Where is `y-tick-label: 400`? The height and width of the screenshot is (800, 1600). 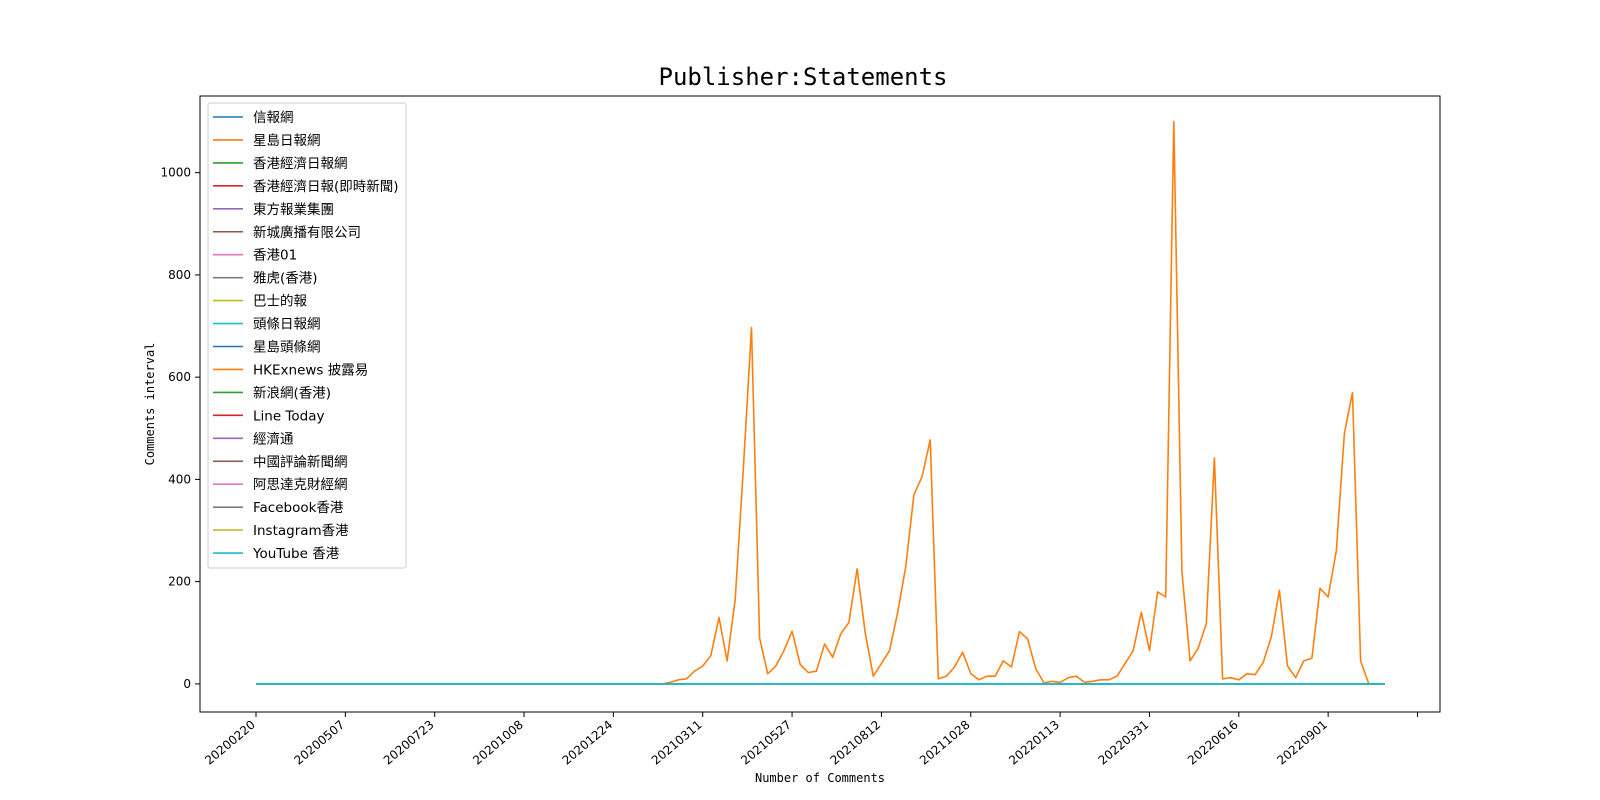
y-tick-label: 400 is located at coordinates (179, 479).